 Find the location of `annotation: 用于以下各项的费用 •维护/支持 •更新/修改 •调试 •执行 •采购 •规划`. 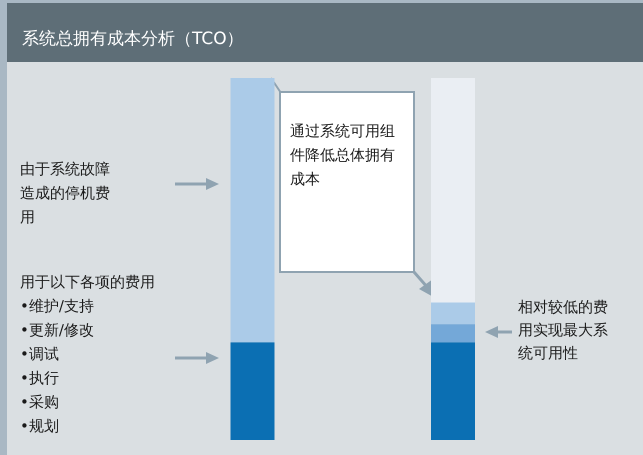

annotation: 用于以下各项的费用 •维护/支持 •更新/修改 •调试 •执行 •采购 •规划 is located at coordinates (87, 354).